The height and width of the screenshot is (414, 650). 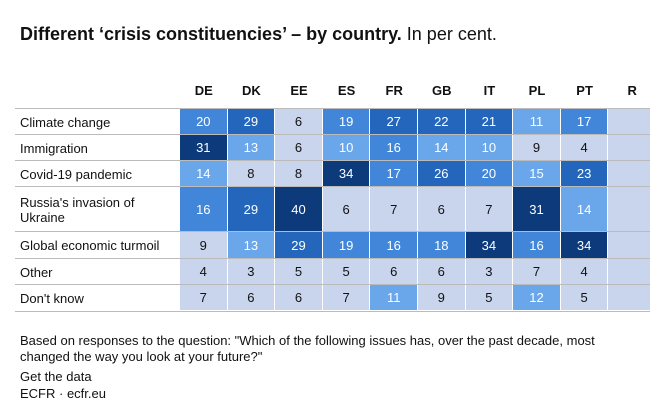 I want to click on heat-cell: 17, so click(x=393, y=173).